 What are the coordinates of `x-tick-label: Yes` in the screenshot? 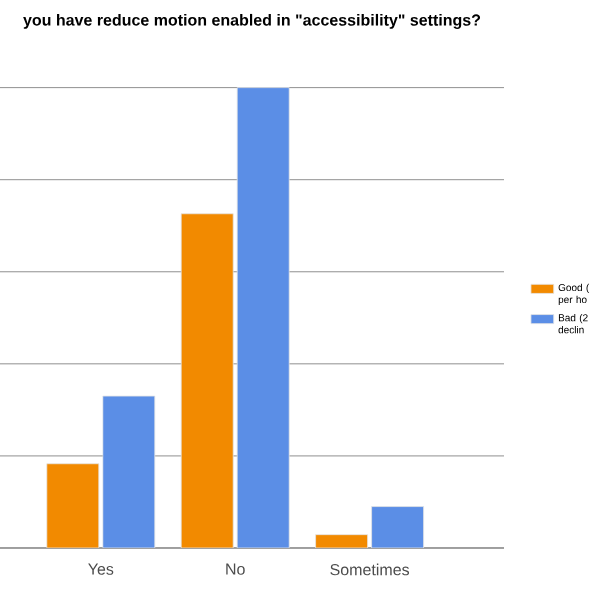 It's located at (101, 569).